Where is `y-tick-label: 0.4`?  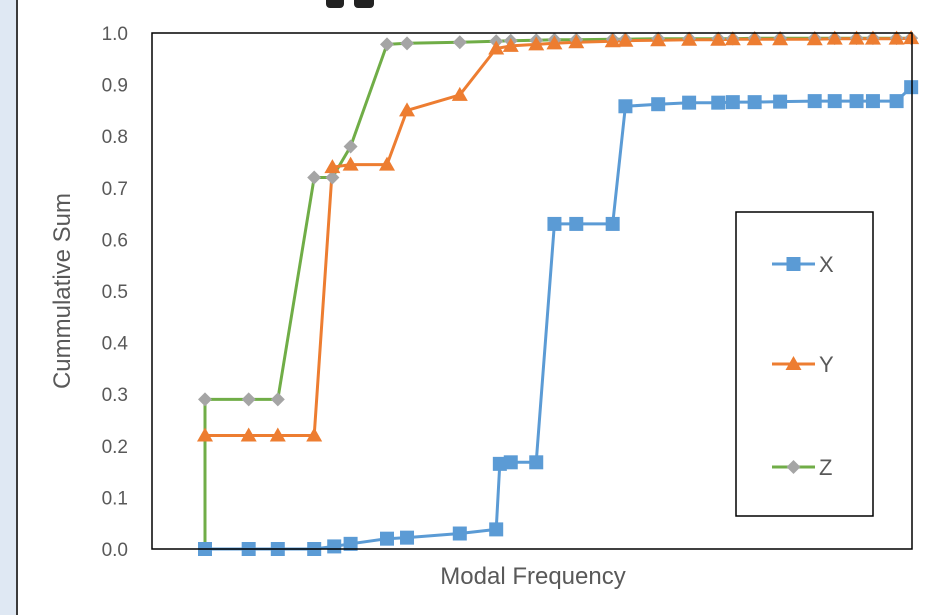
y-tick-label: 0.4 is located at coordinates (115, 344).